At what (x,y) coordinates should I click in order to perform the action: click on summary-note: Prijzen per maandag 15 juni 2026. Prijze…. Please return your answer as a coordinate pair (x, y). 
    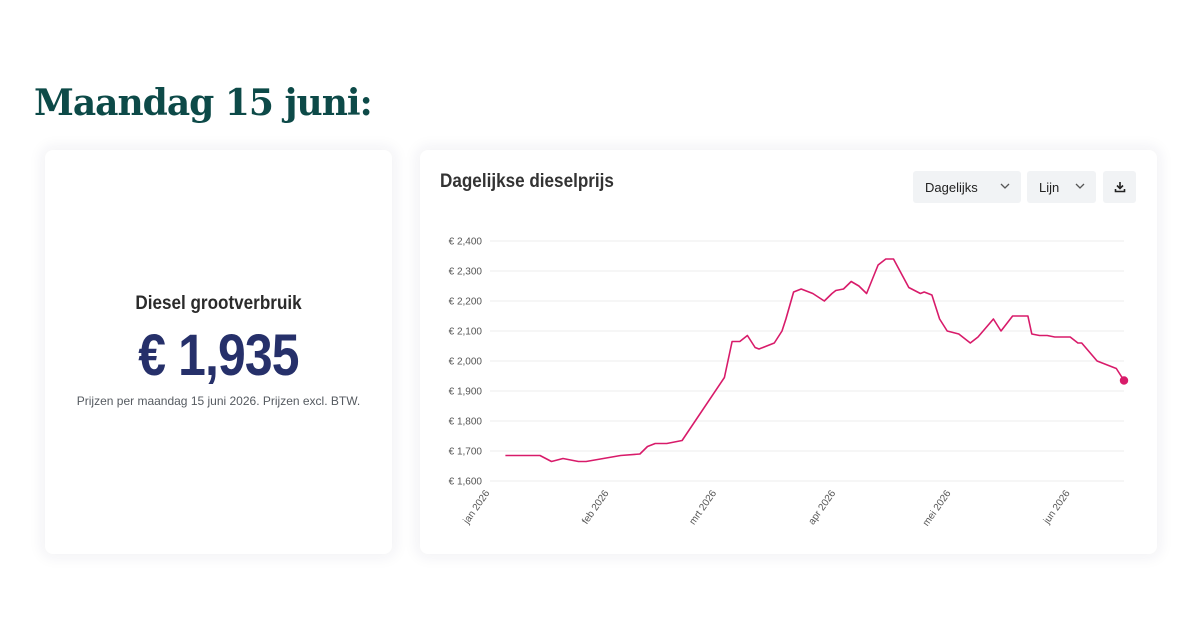
    Looking at the image, I should click on (218, 401).